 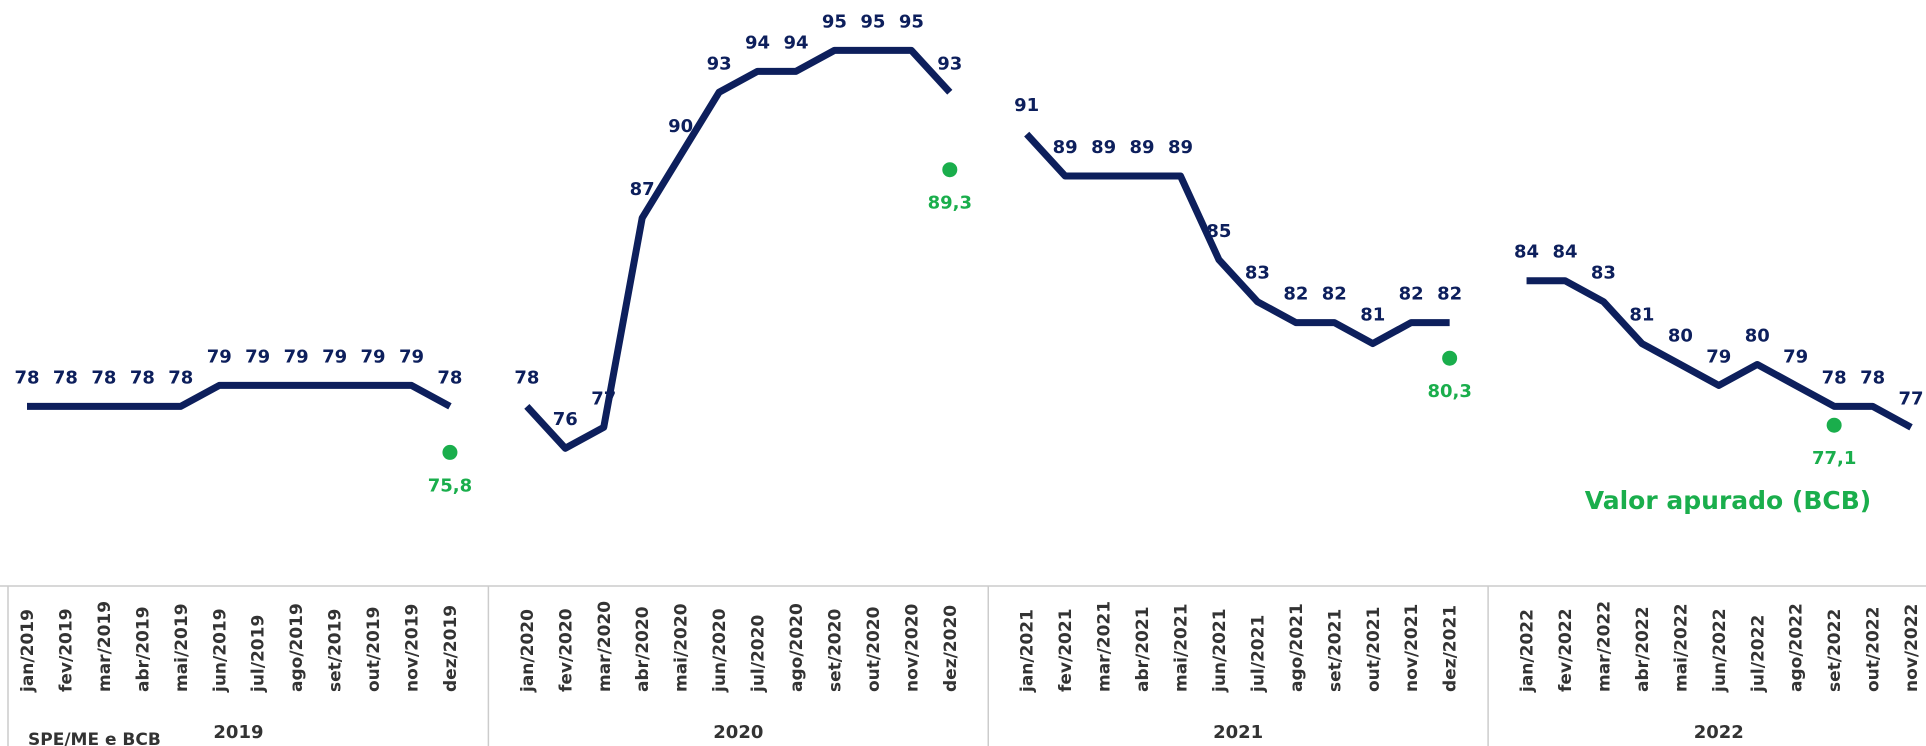 What do you see at coordinates (451, 648) in the screenshot?
I see `x-tick-label: dez/2019` at bounding box center [451, 648].